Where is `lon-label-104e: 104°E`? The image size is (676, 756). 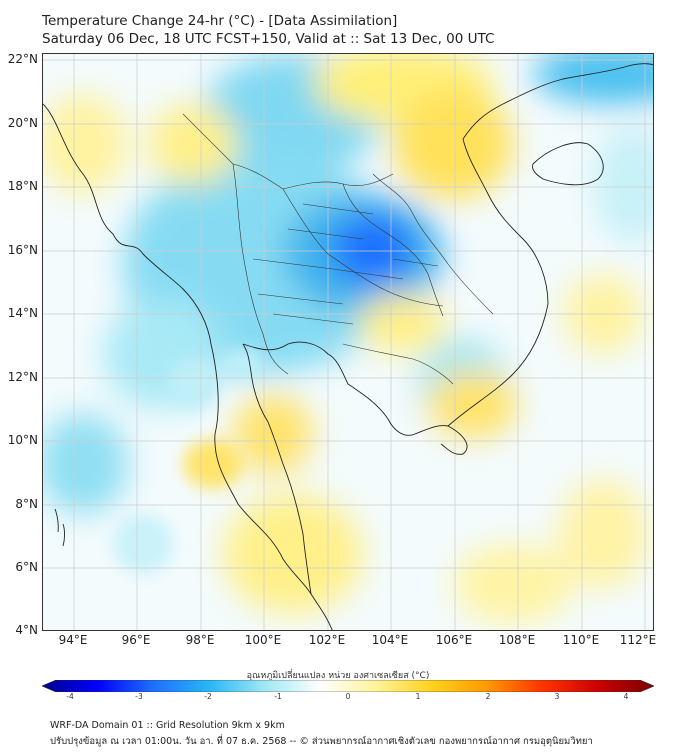 lon-label-104e: 104°E is located at coordinates (390, 640).